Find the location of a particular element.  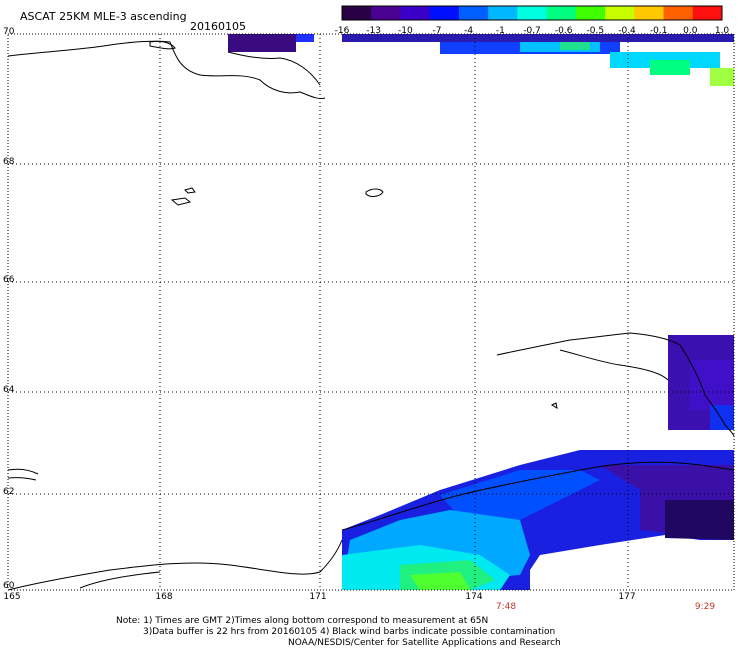

colorbar-tick-label: -0.4 is located at coordinates (627, 31).